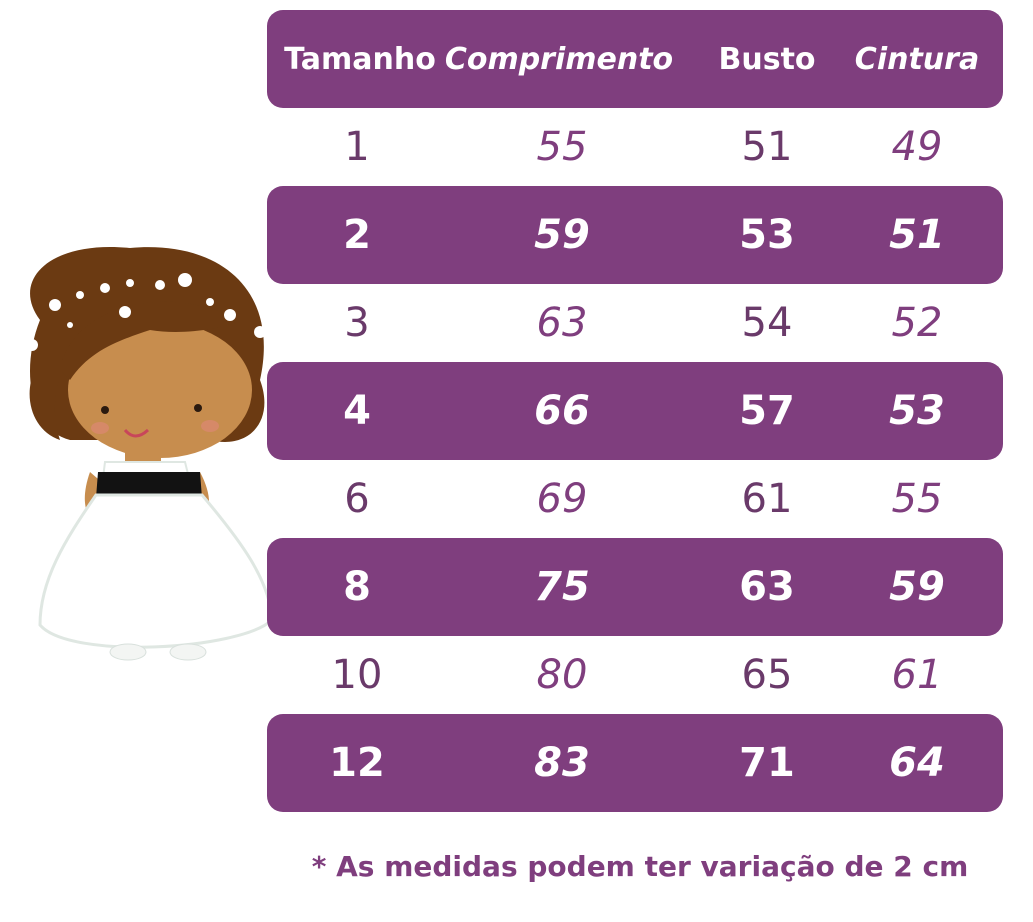  What do you see at coordinates (917, 675) in the screenshot?
I see `waist-cell: 61` at bounding box center [917, 675].